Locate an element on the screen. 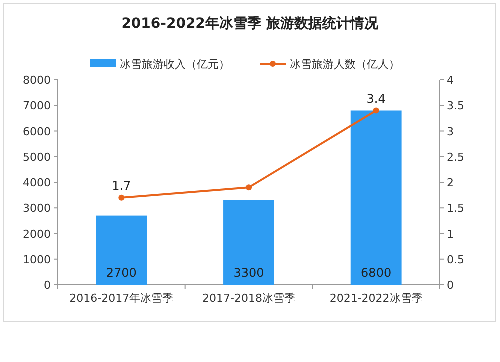 This screenshot has width=500, height=362. y2-tick-label: 0.5 is located at coordinates (455, 259).